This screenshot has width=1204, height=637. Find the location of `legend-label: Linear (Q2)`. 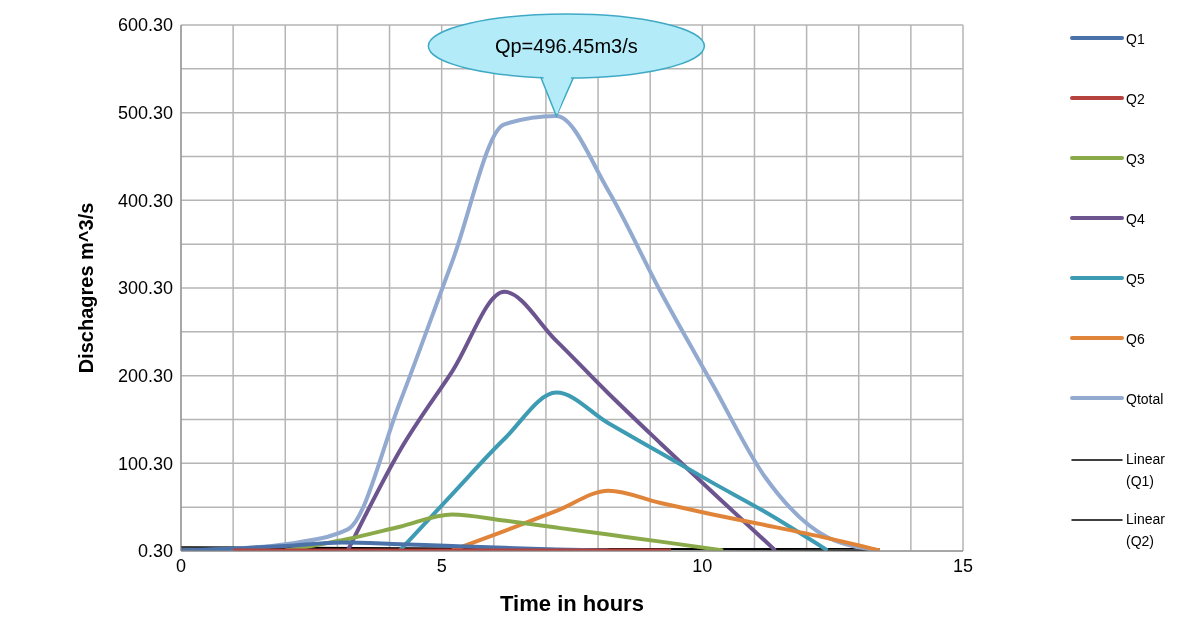

legend-label: Linear (Q2) is located at coordinates (1146, 530).